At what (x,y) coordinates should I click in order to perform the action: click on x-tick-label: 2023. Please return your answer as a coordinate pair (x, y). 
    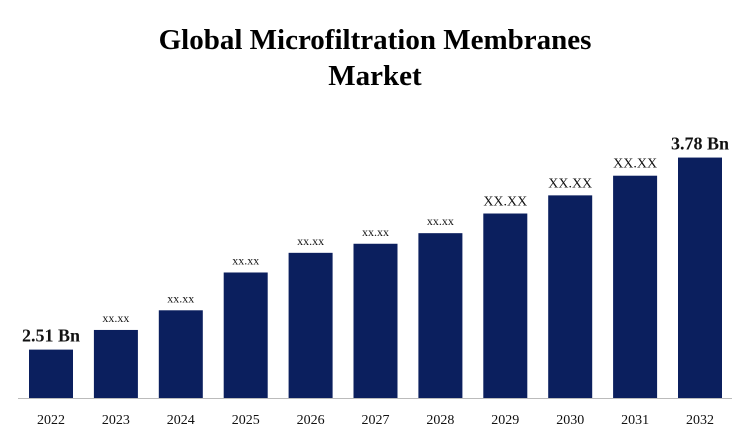
    Looking at the image, I should click on (116, 420).